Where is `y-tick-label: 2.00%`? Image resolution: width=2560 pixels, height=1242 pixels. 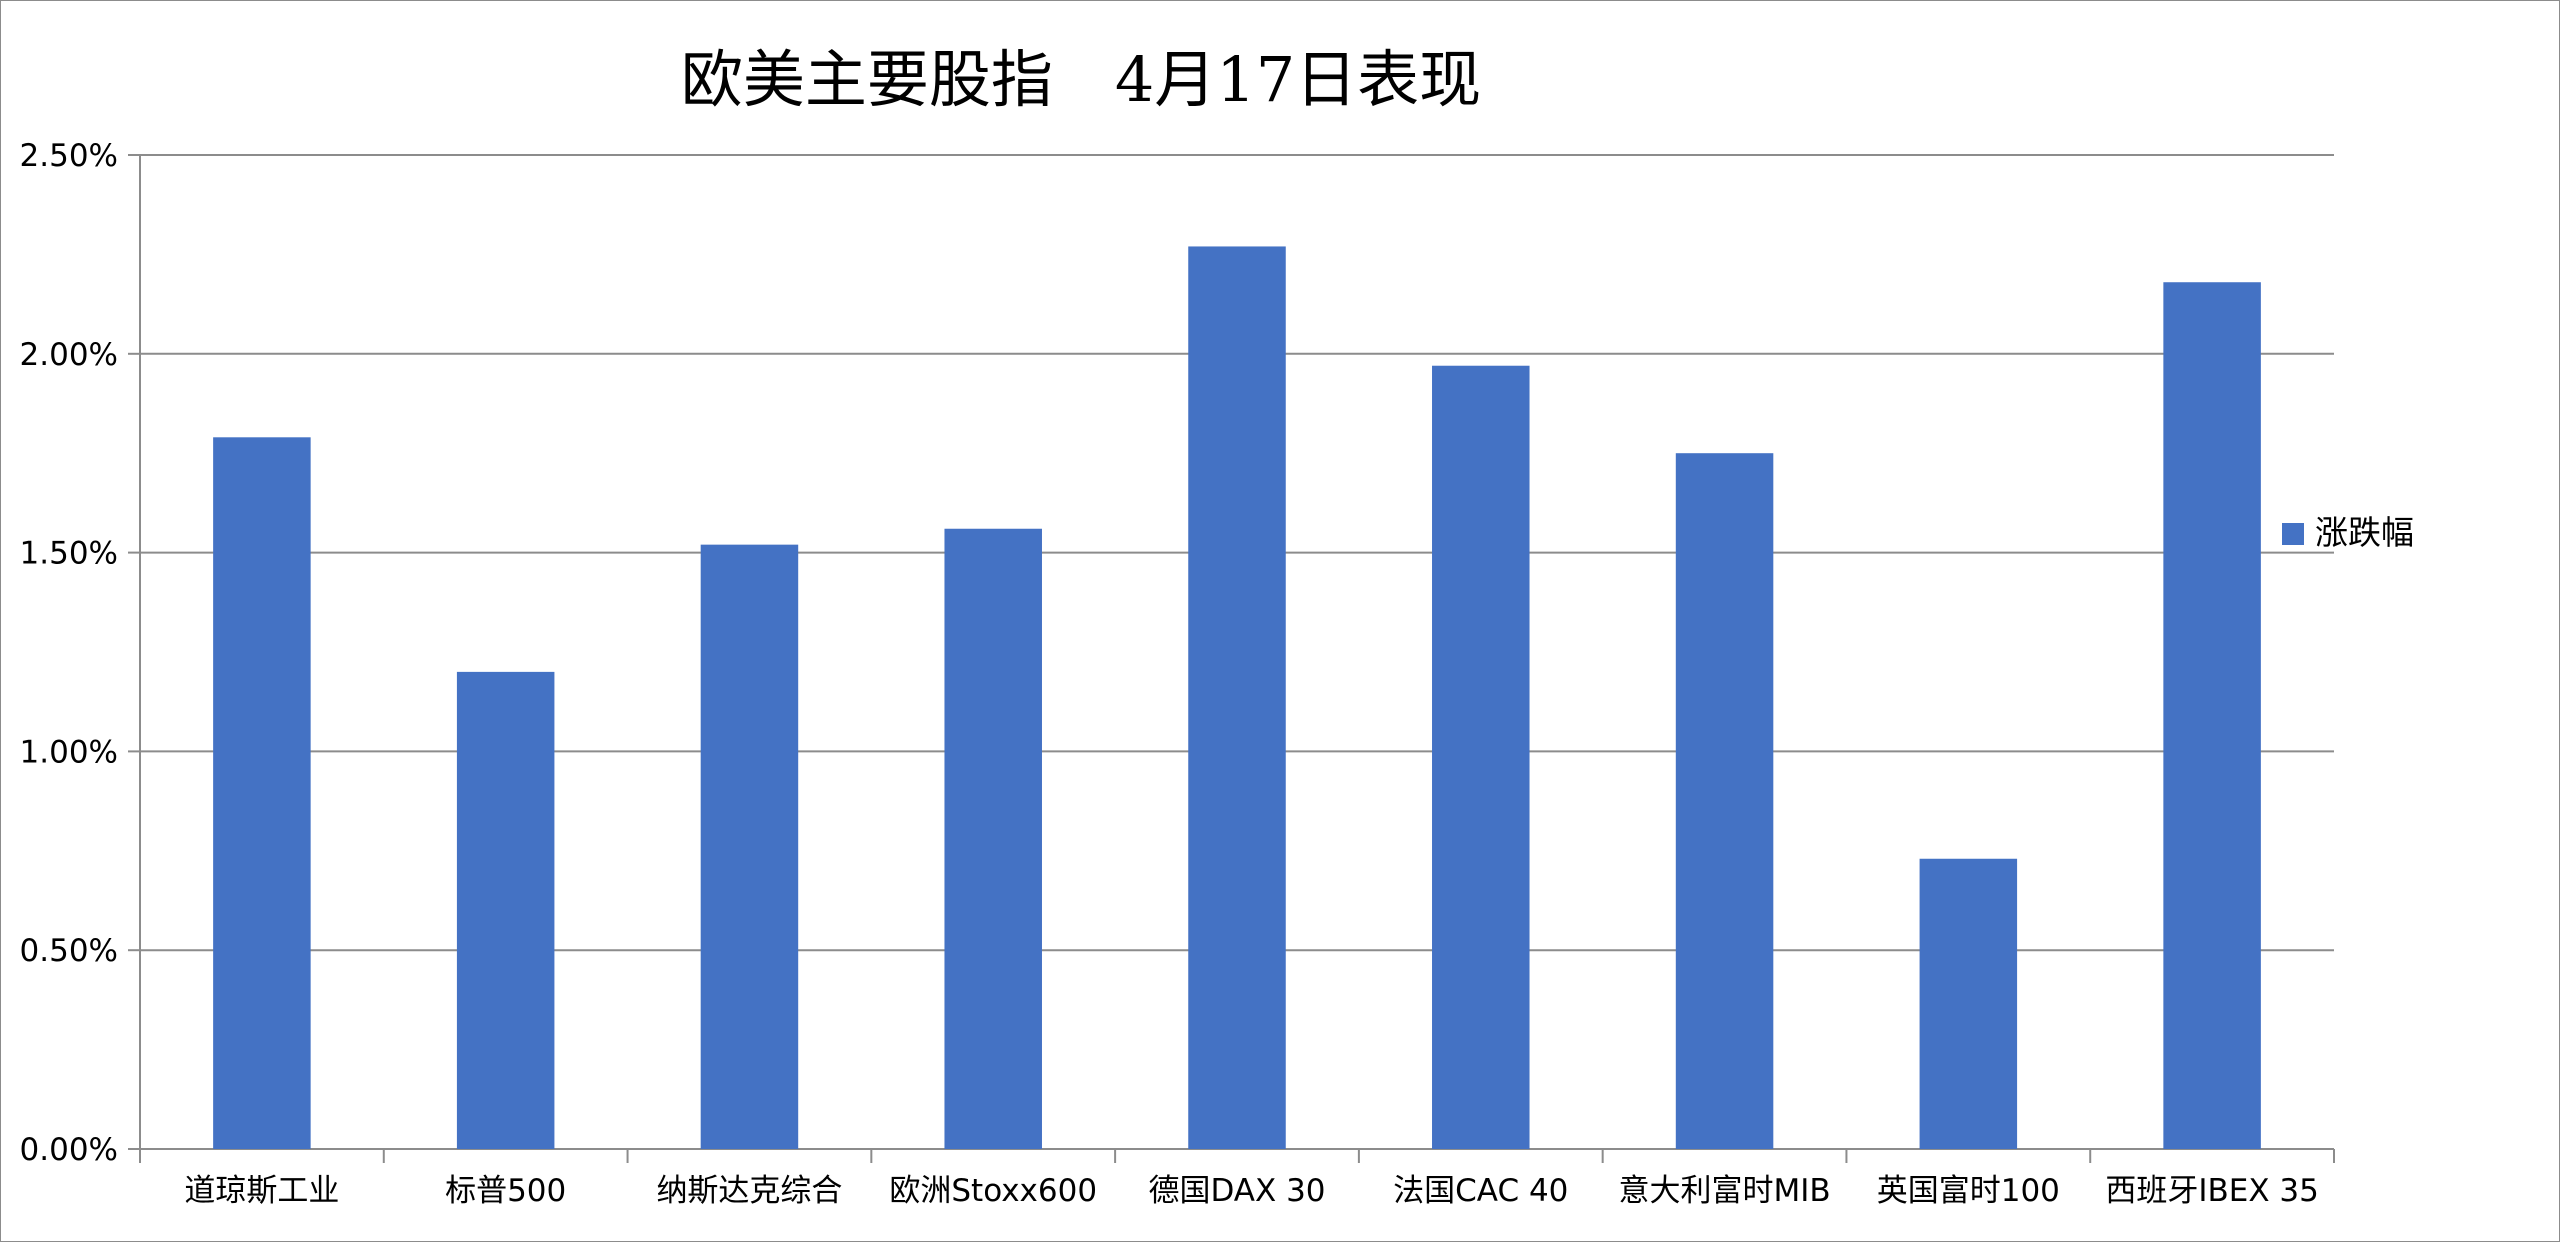
y-tick-label: 2.00% is located at coordinates (69, 355).